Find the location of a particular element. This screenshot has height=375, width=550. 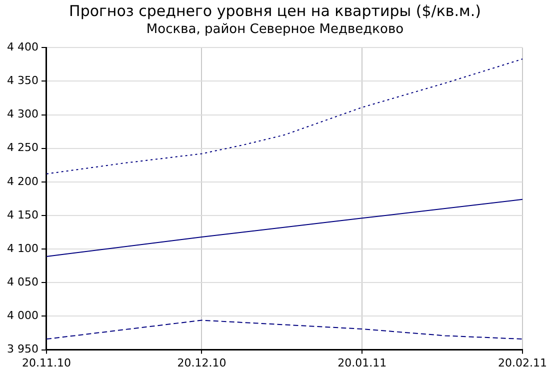

y-tick-label: 4 300 is located at coordinates (22, 114).